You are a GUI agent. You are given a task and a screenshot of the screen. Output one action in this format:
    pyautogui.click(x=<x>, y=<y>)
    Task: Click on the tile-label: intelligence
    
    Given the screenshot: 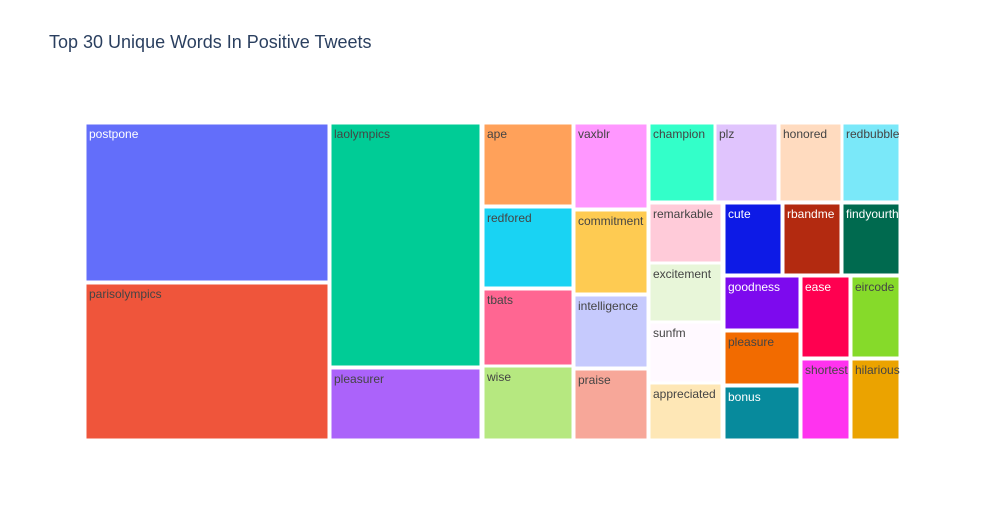 What is the action you would take?
    pyautogui.click(x=608, y=306)
    